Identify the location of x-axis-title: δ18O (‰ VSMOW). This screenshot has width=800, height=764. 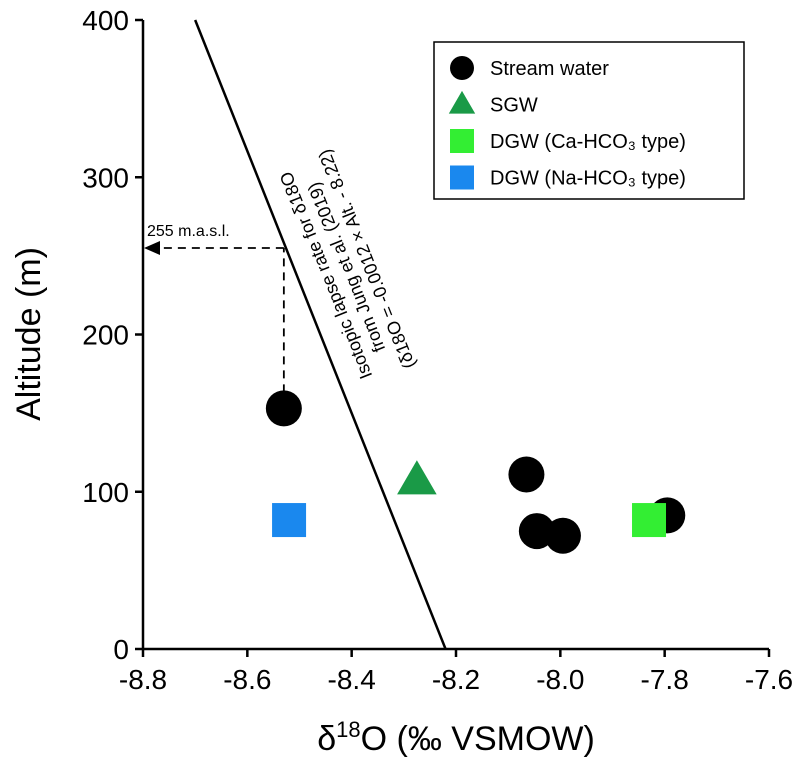
(456, 737).